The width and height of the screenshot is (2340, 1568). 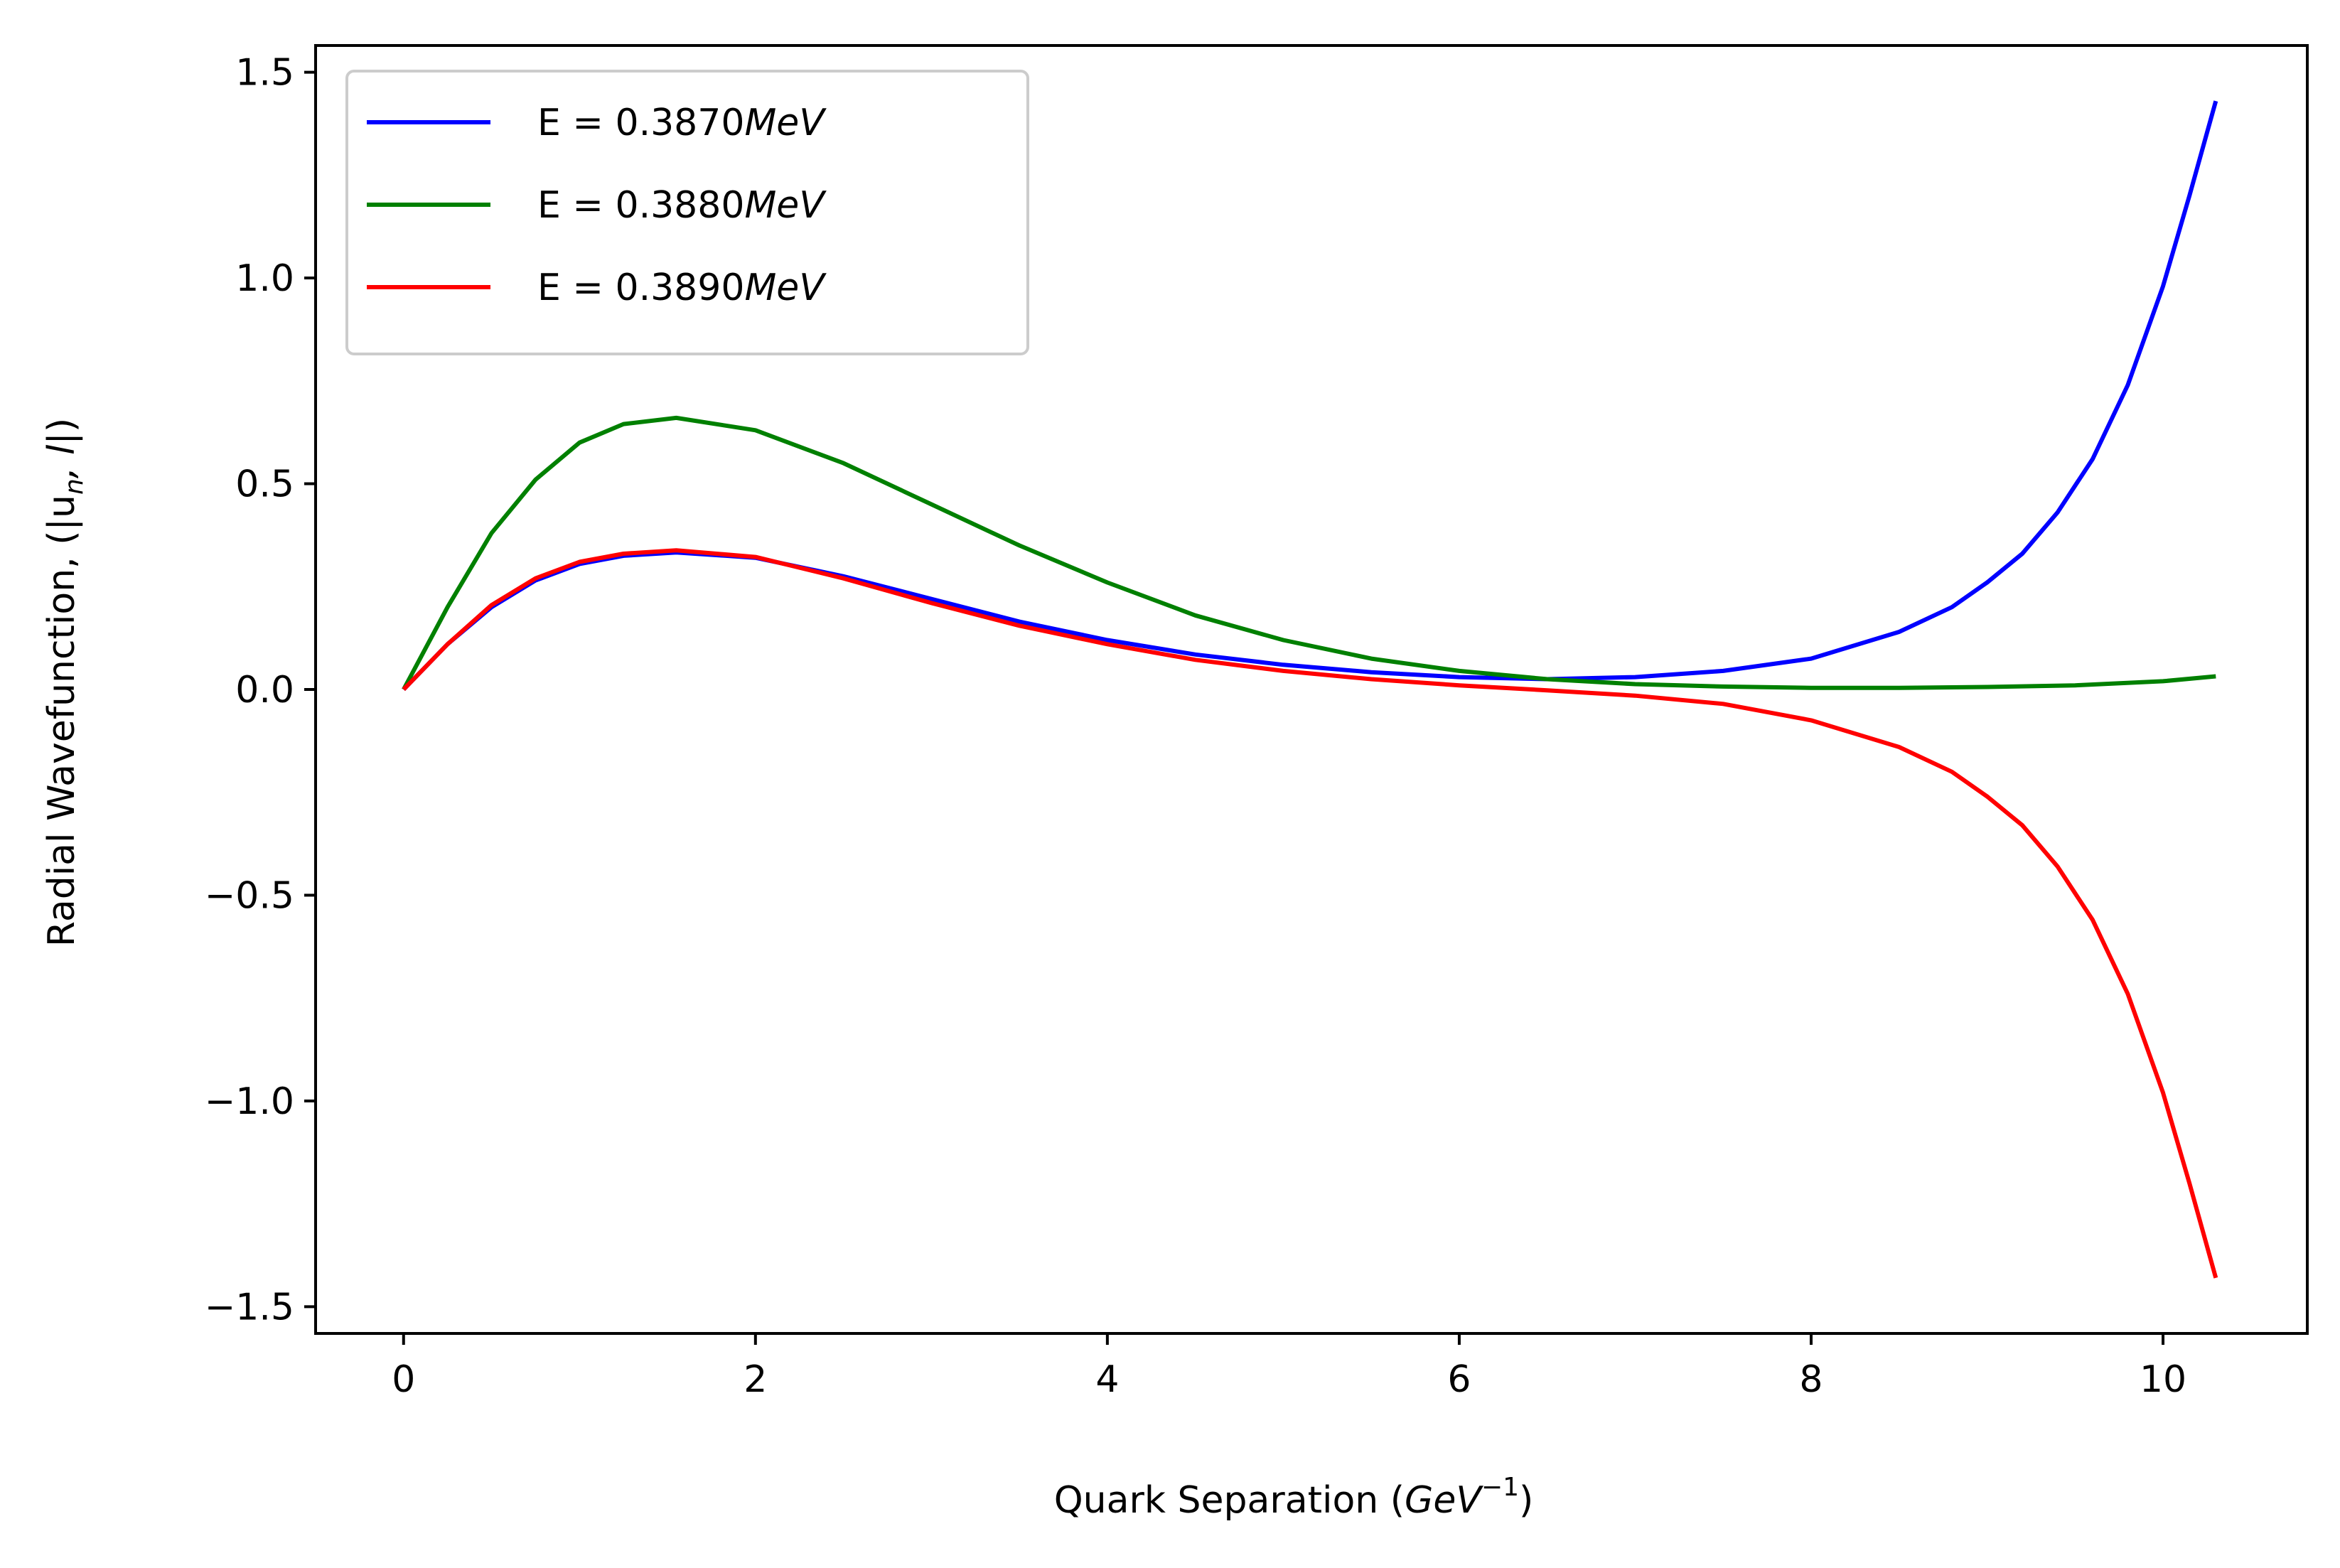 I want to click on x-axis-ticks: 0 2 4 6 8 10, so click(x=1289, y=1367).